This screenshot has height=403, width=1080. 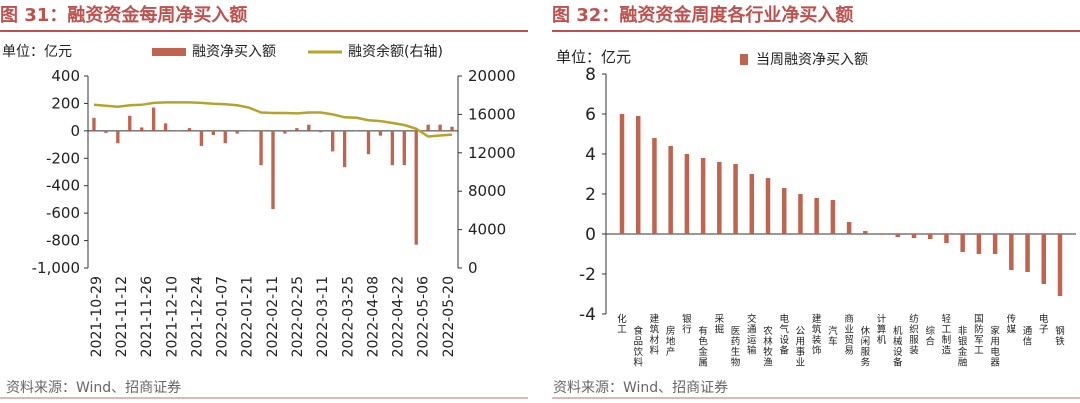 I want to click on legend-line-label: 融资余额(右轴), so click(x=395, y=51).